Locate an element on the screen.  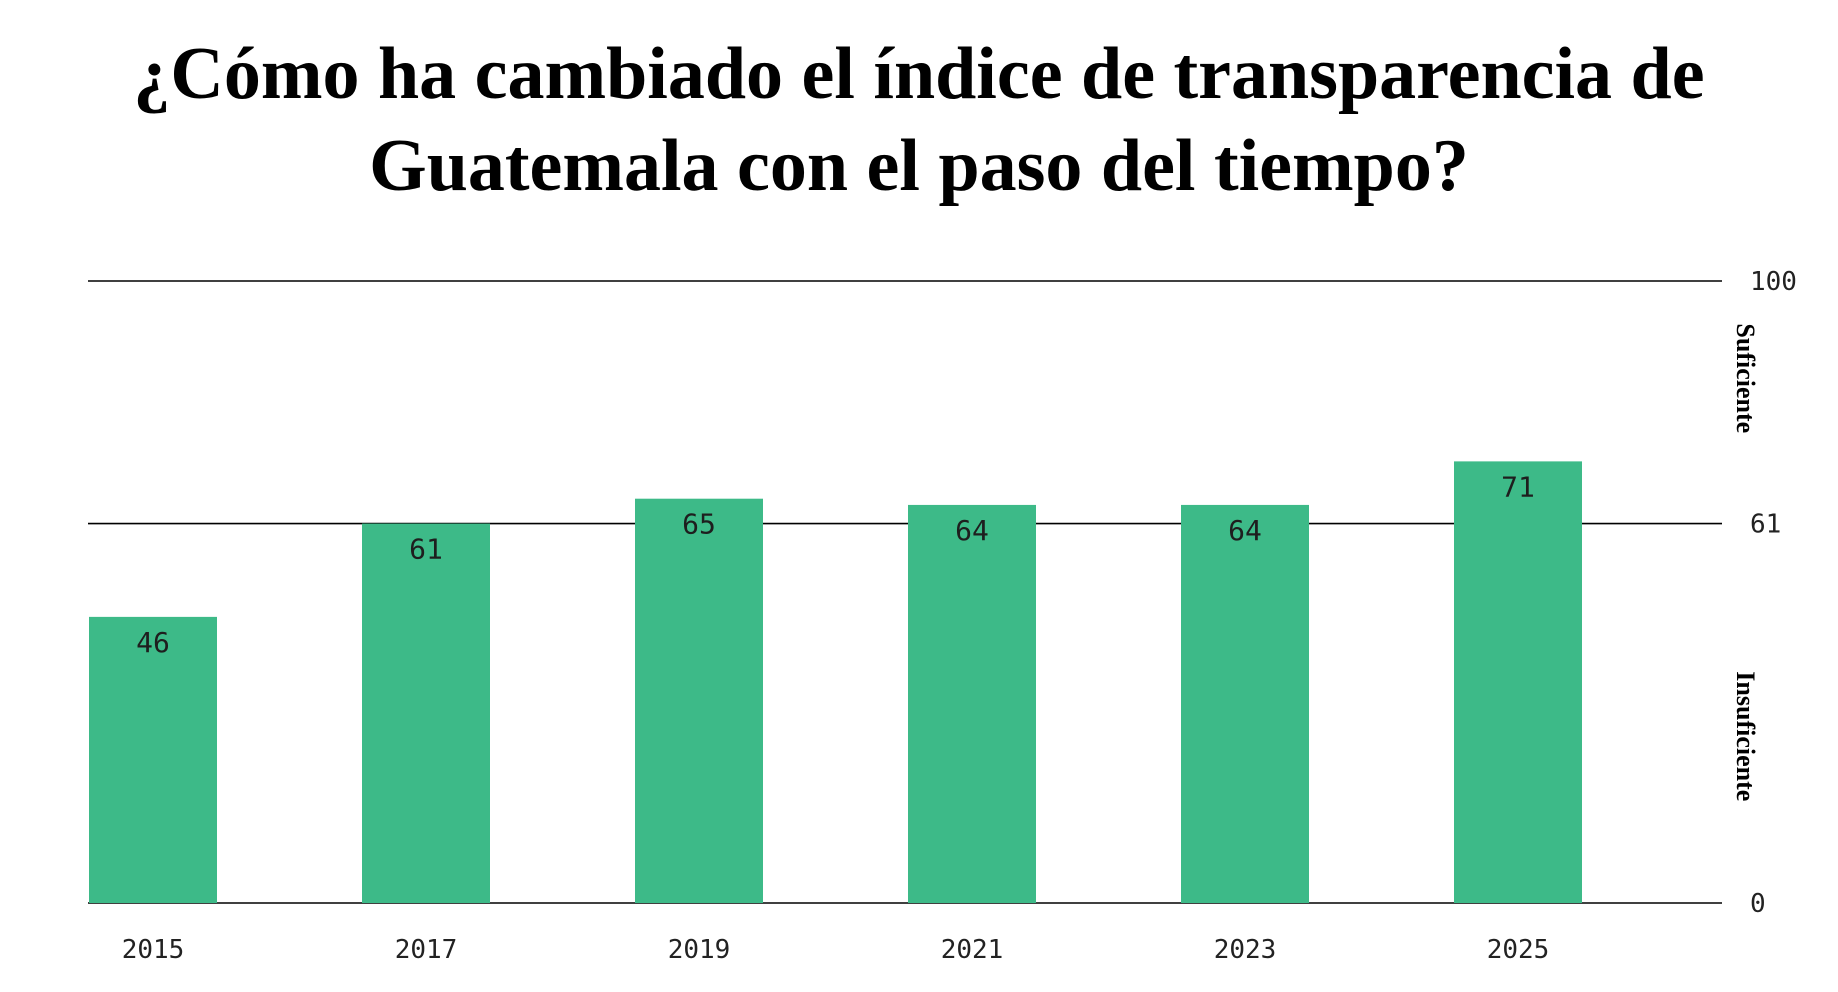
y-tick-label-0: 0 is located at coordinates (1758, 904).